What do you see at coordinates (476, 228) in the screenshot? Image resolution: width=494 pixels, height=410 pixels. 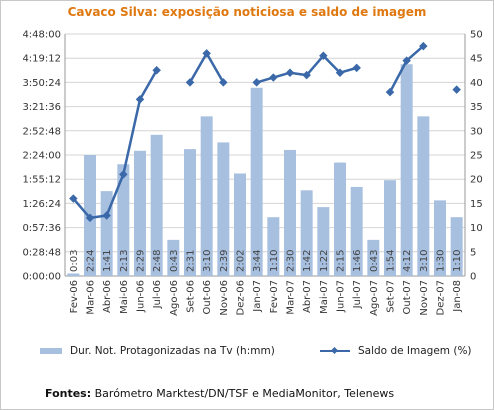 I see `right-tick-label: 10` at bounding box center [476, 228].